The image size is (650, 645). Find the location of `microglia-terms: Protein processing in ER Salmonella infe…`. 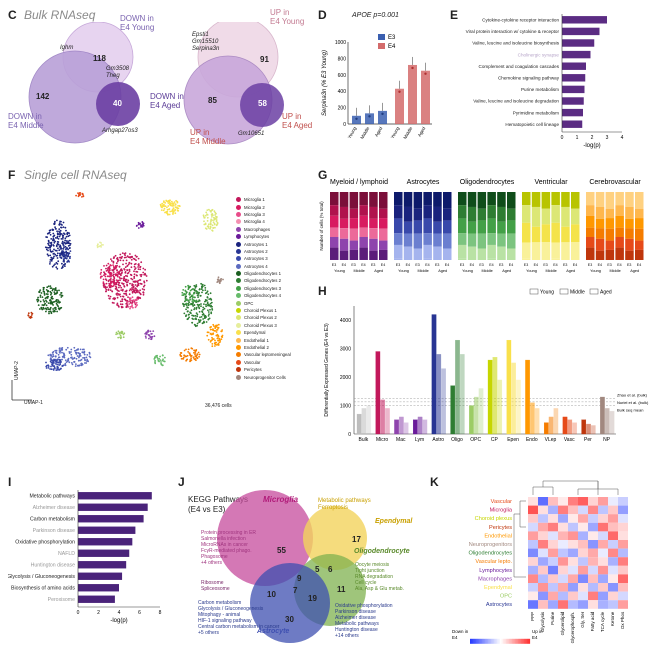

microglia-terms: Protein processing in ER Salmonella infe… is located at coordinates (229, 548).